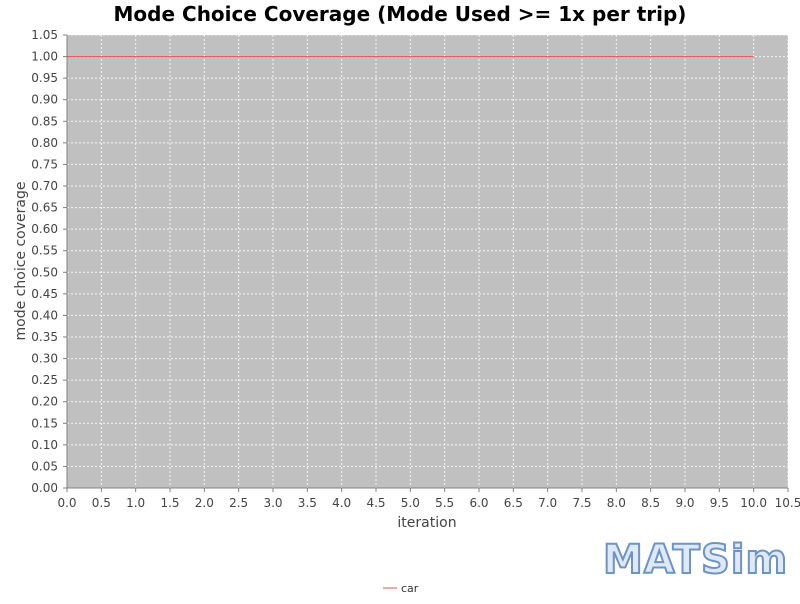 Image resolution: width=800 pixels, height=604 pixels. What do you see at coordinates (44, 272) in the screenshot?
I see `y-tick-label: 0.50` at bounding box center [44, 272].